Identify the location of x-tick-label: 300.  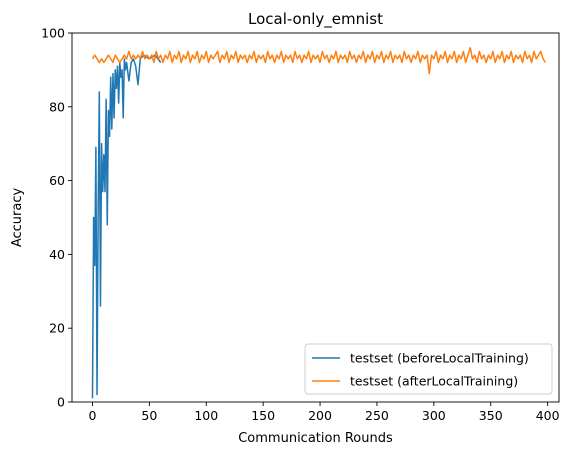
(434, 415).